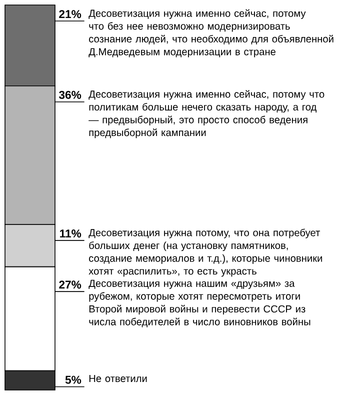 Image resolution: width=354 pixels, height=397 pixels. I want to click on data-label: 27%, so click(70, 284).